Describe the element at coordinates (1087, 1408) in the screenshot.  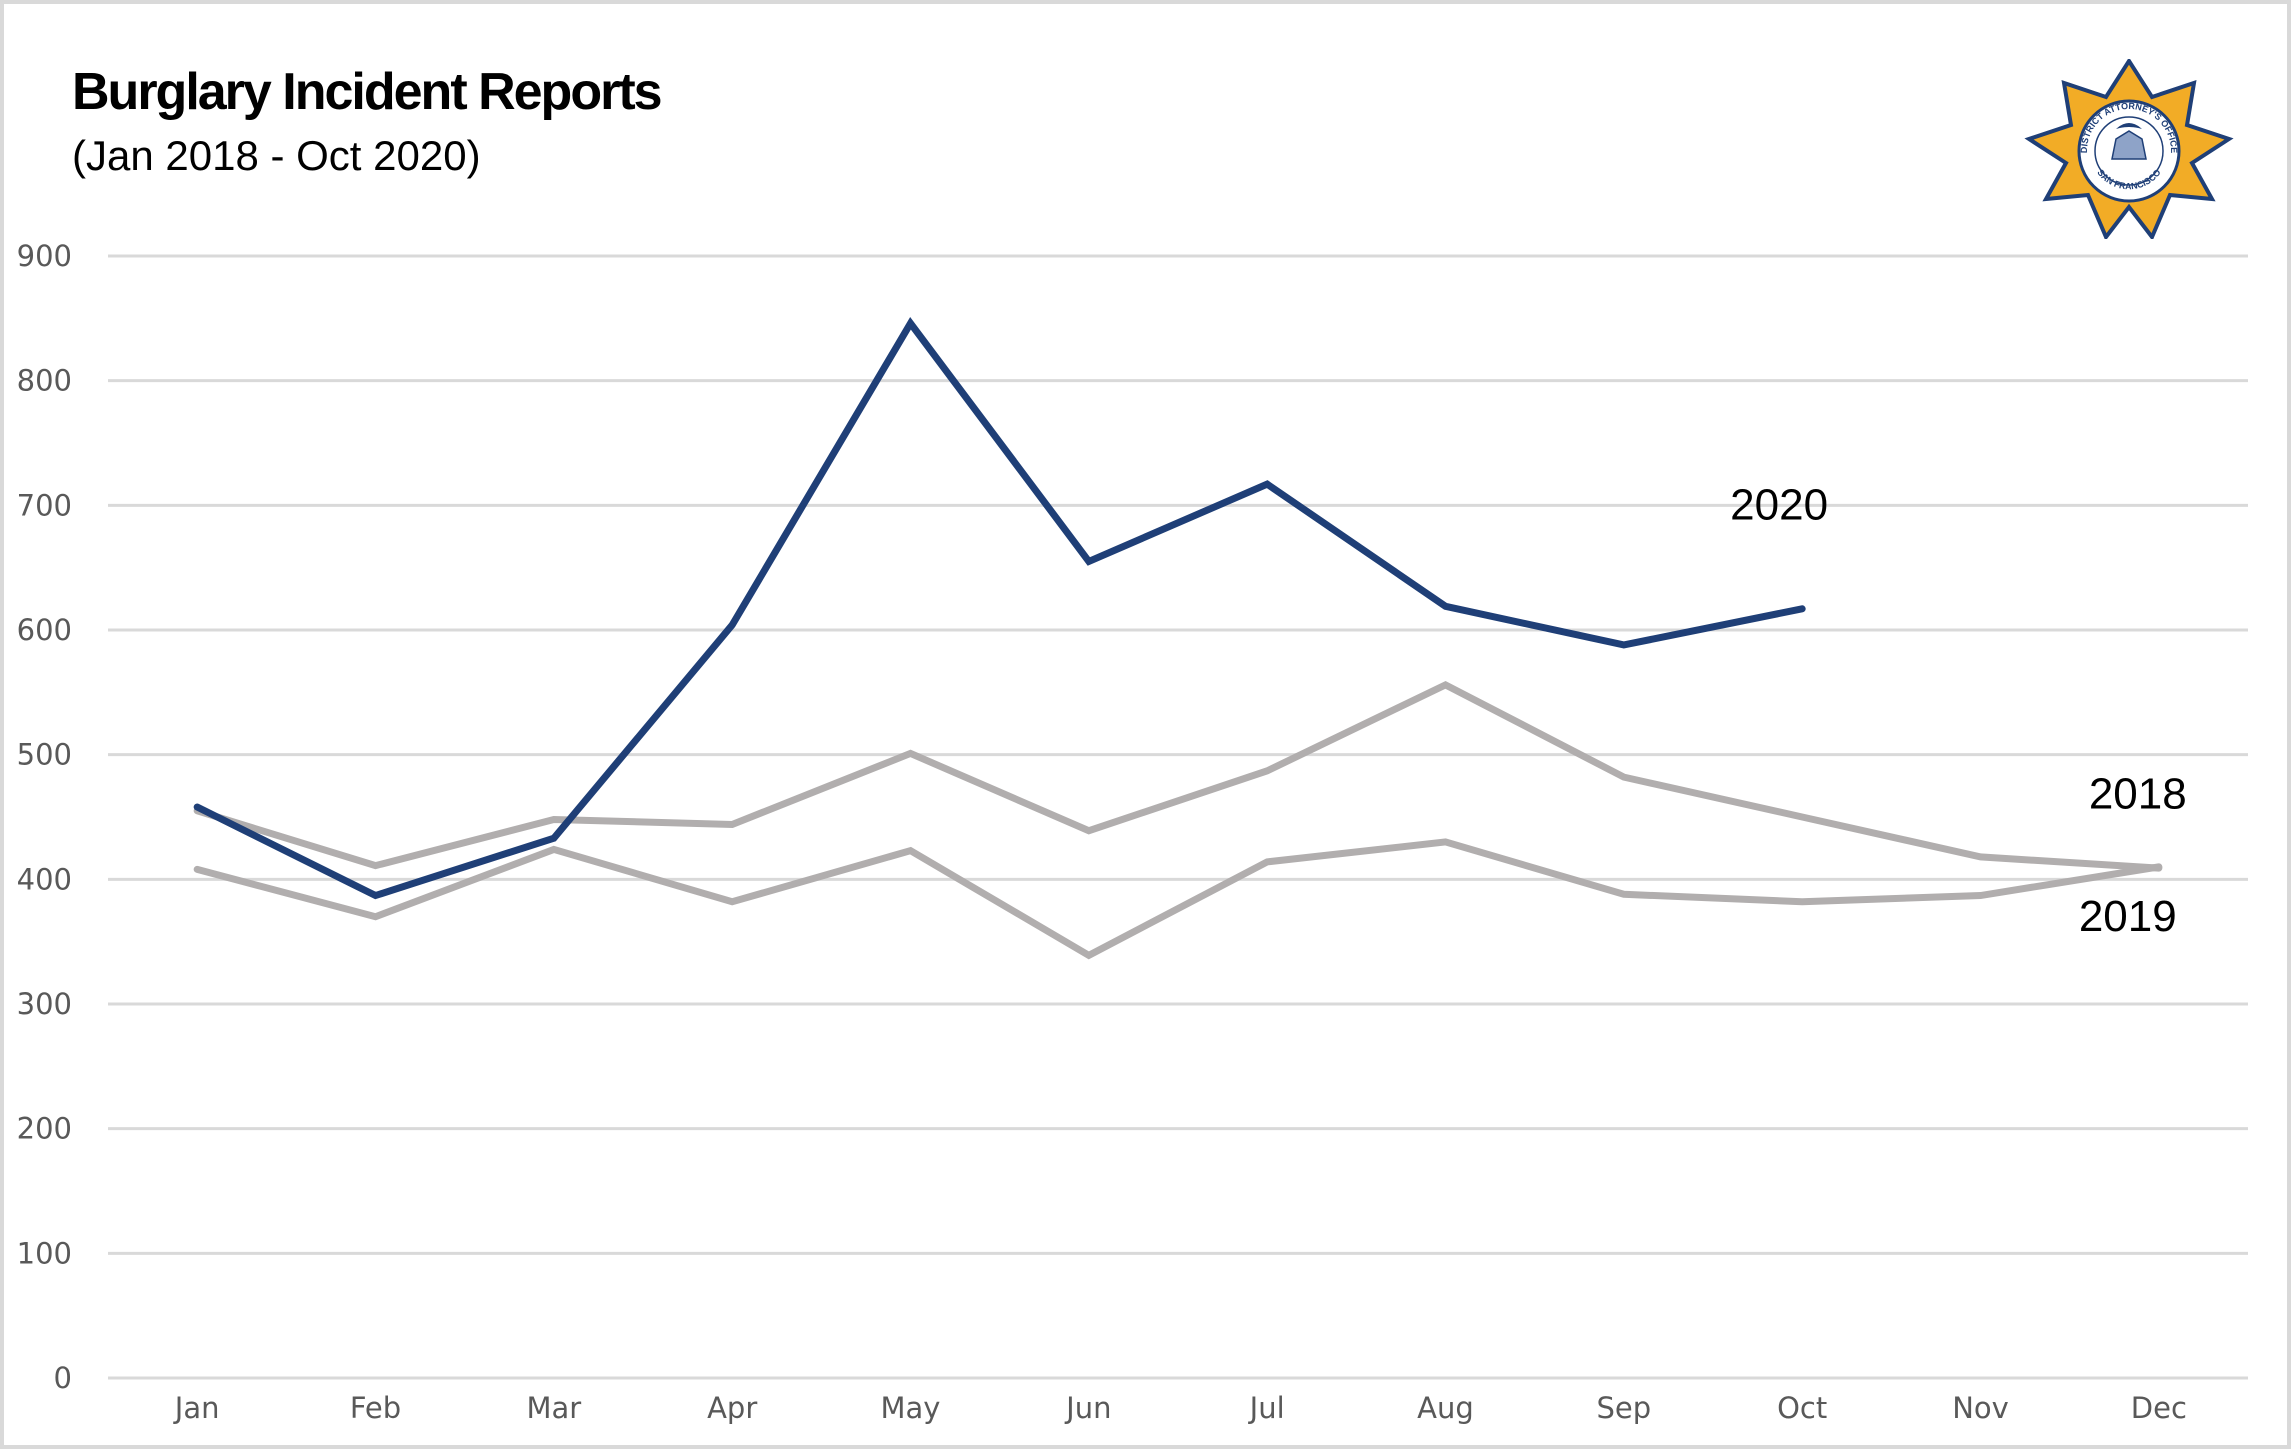
I see `x-tick-label: Jun` at that location.